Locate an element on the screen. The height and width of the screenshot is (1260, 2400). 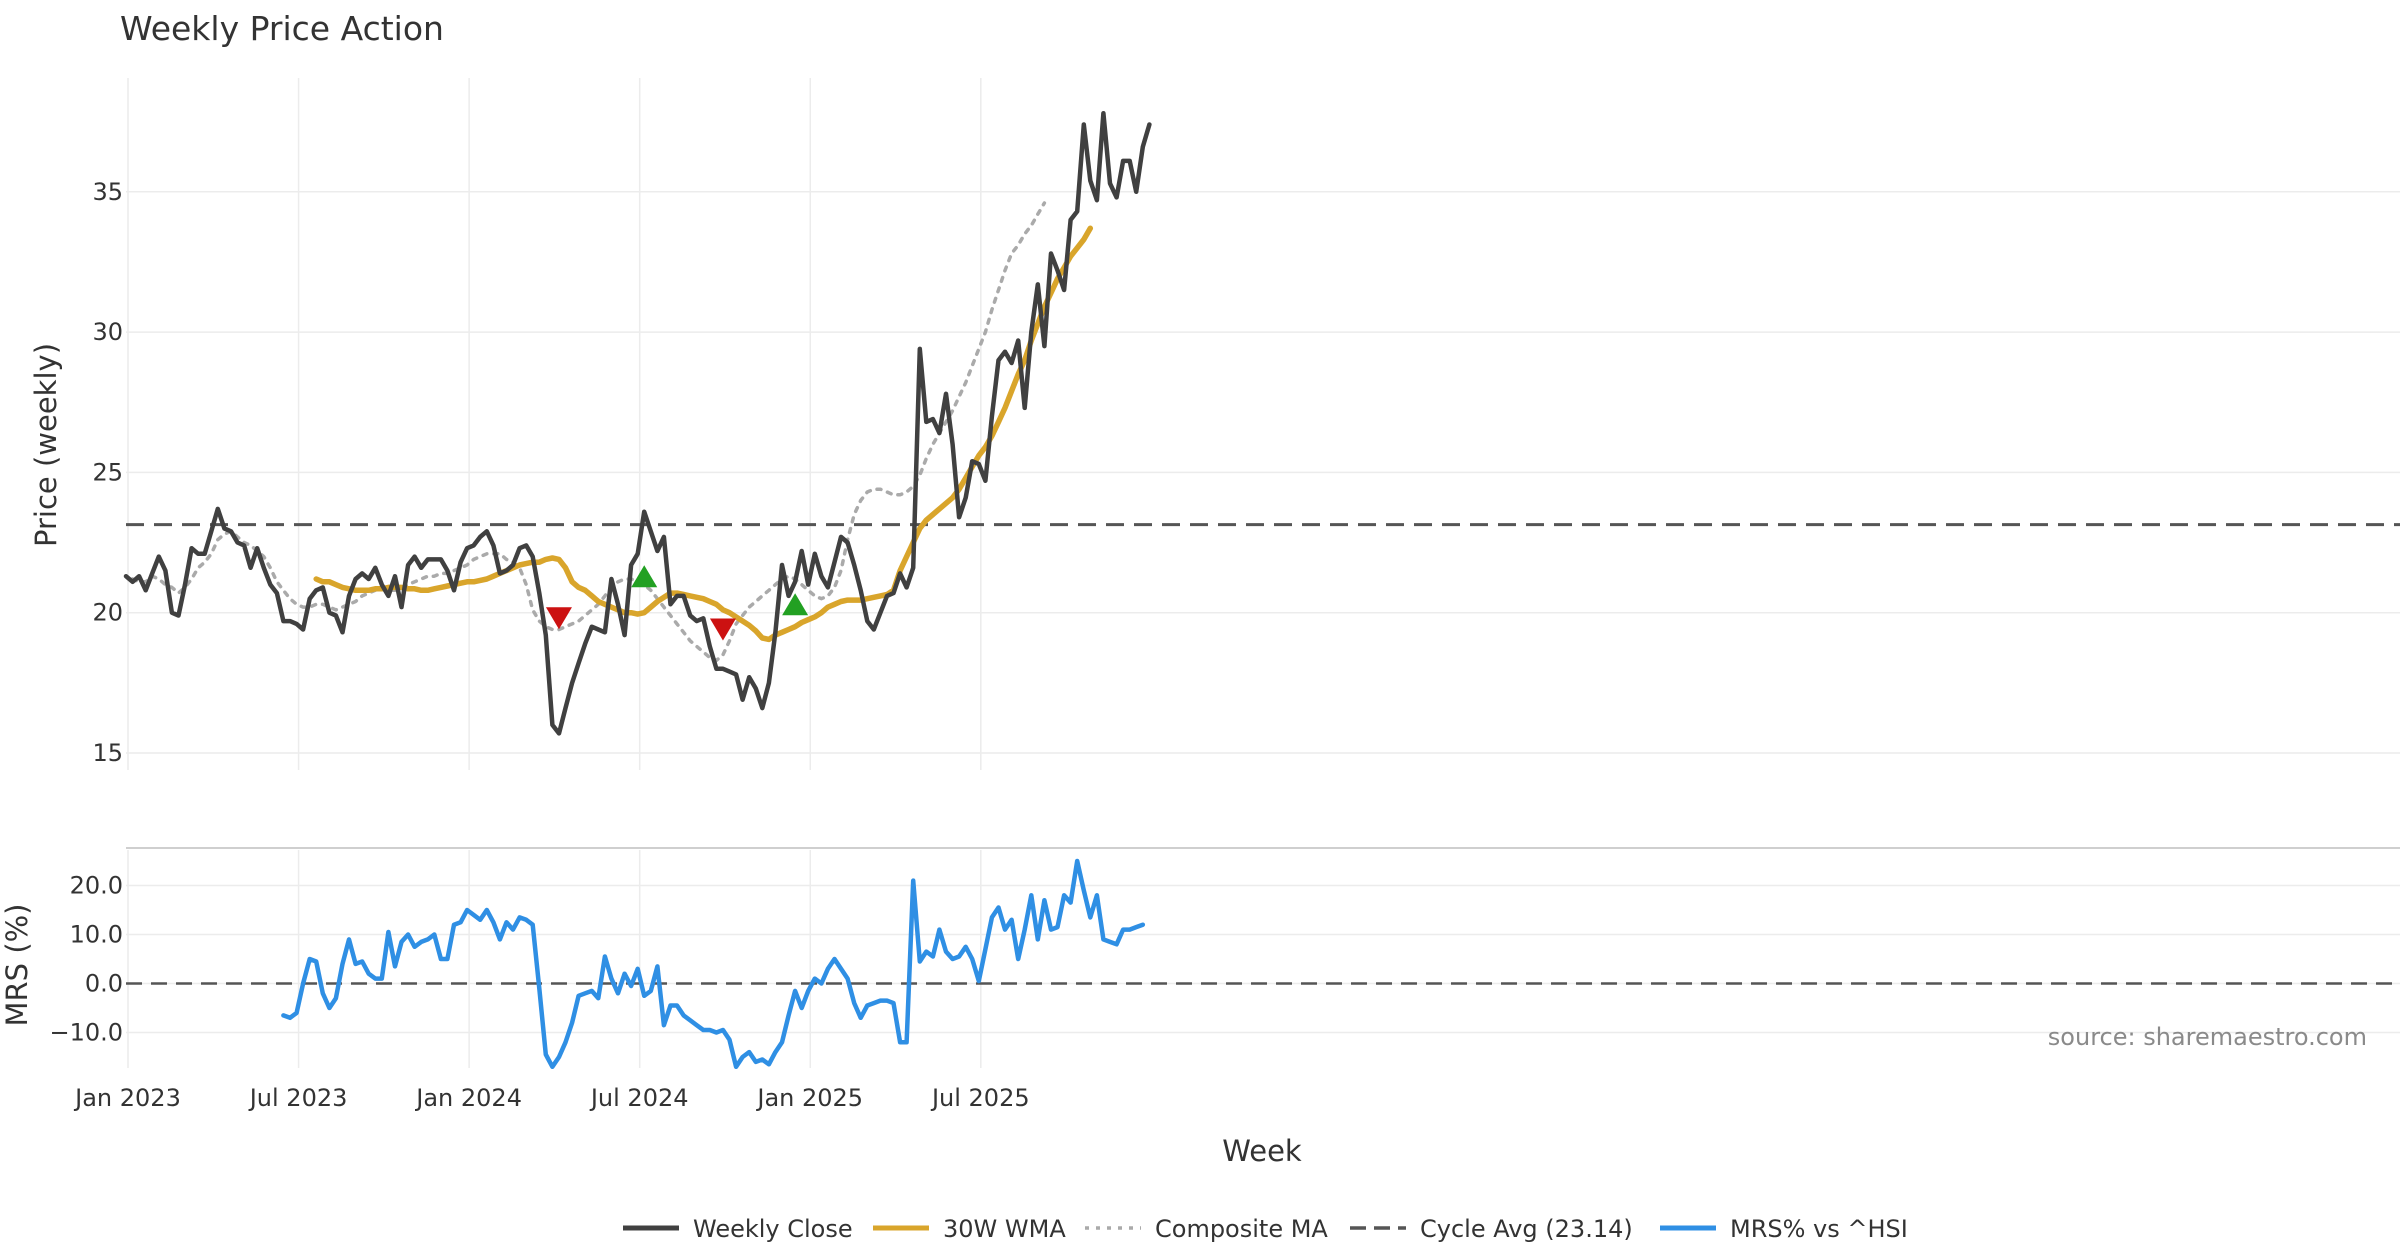
x-axis-label: Week is located at coordinates (1262, 1151).